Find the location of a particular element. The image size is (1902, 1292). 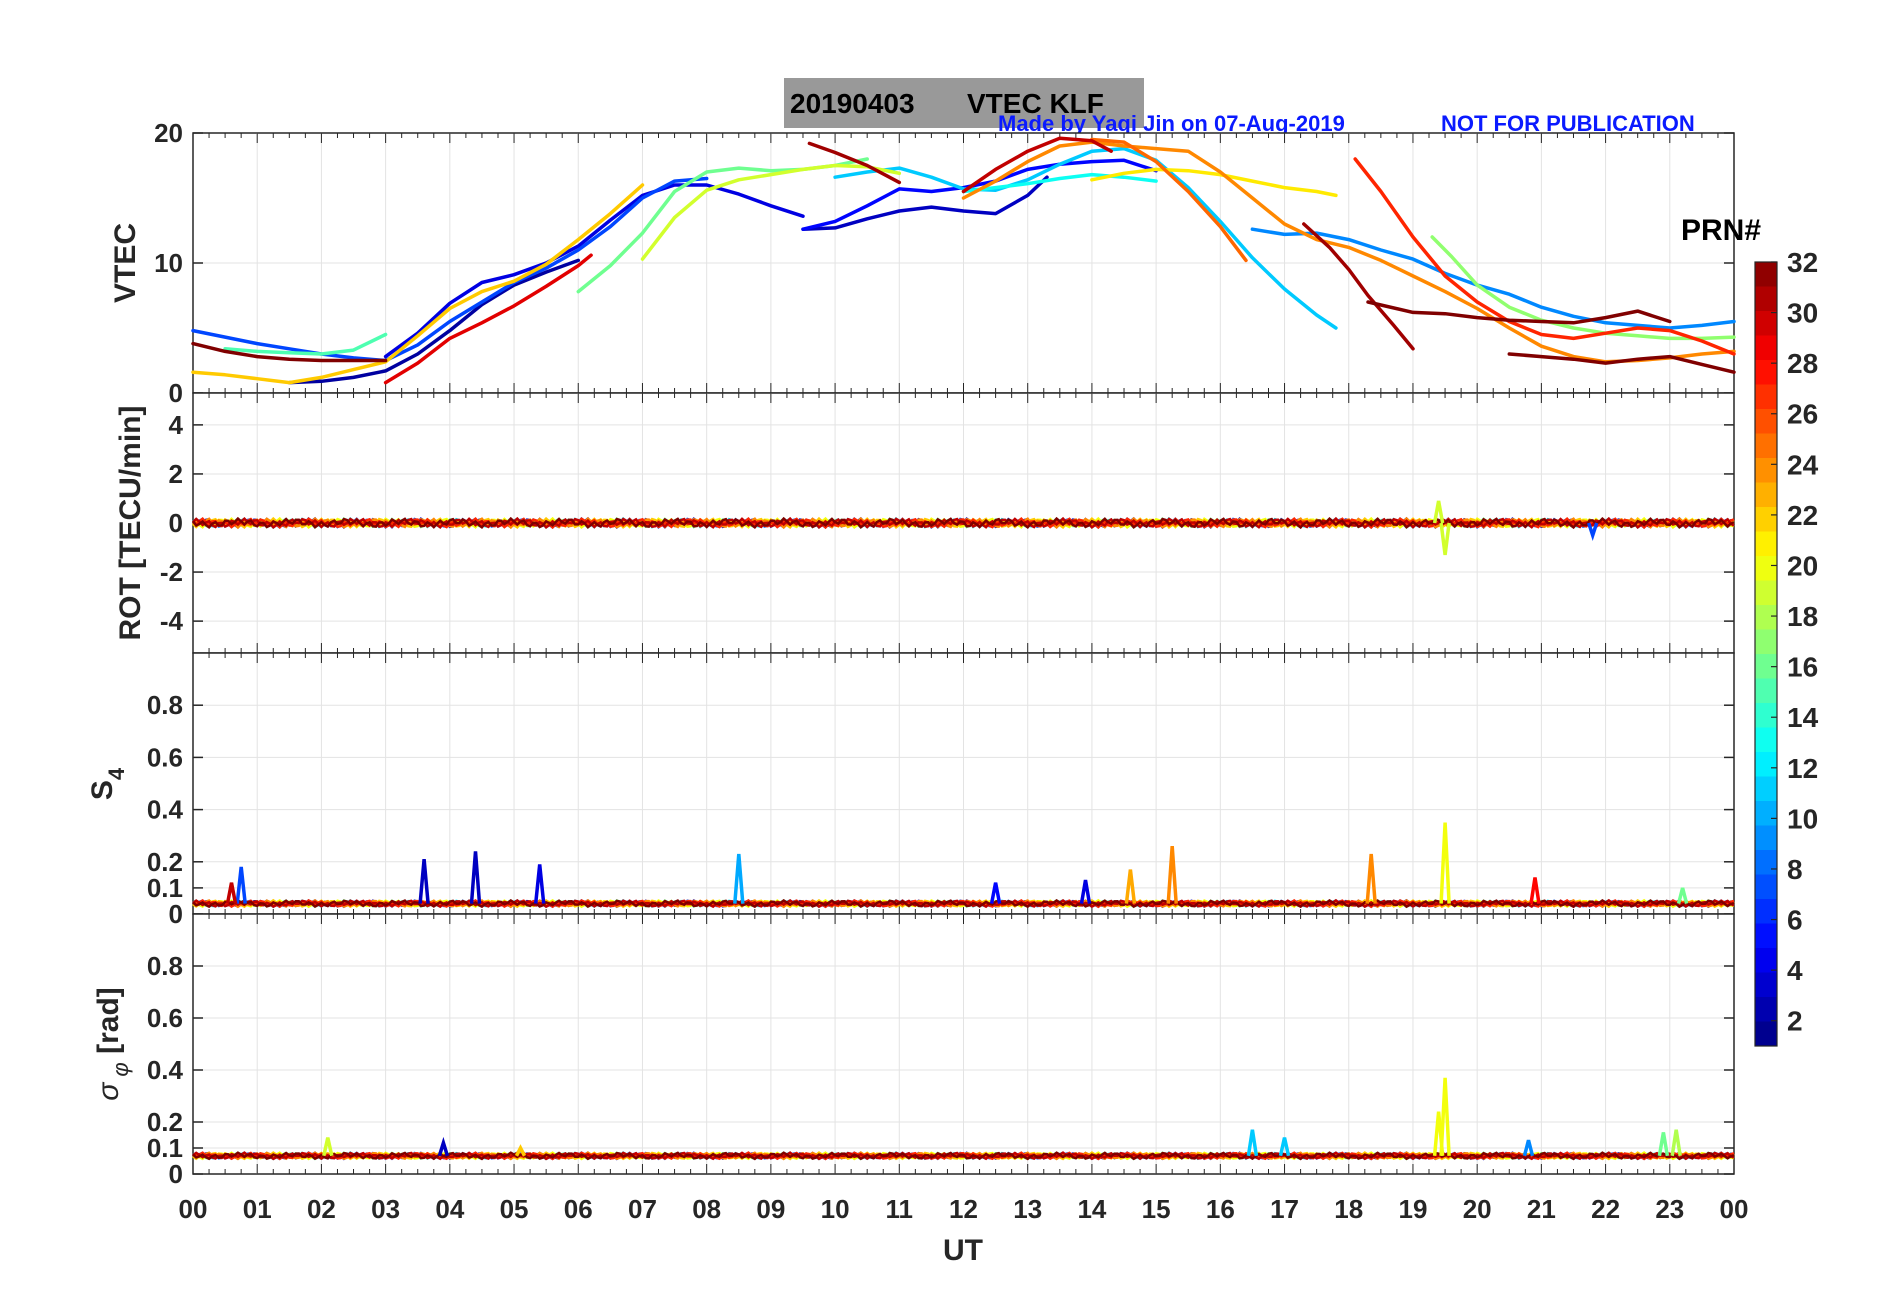

colorbar-frame is located at coordinates (1766, 654).